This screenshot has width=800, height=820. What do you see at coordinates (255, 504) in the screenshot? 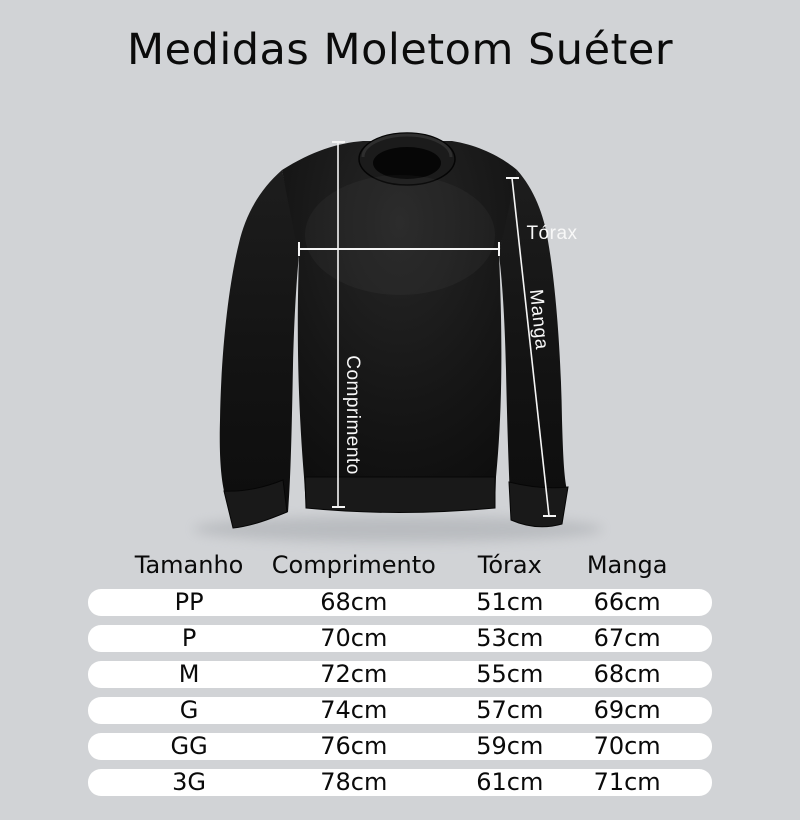
I see `left-cuff` at bounding box center [255, 504].